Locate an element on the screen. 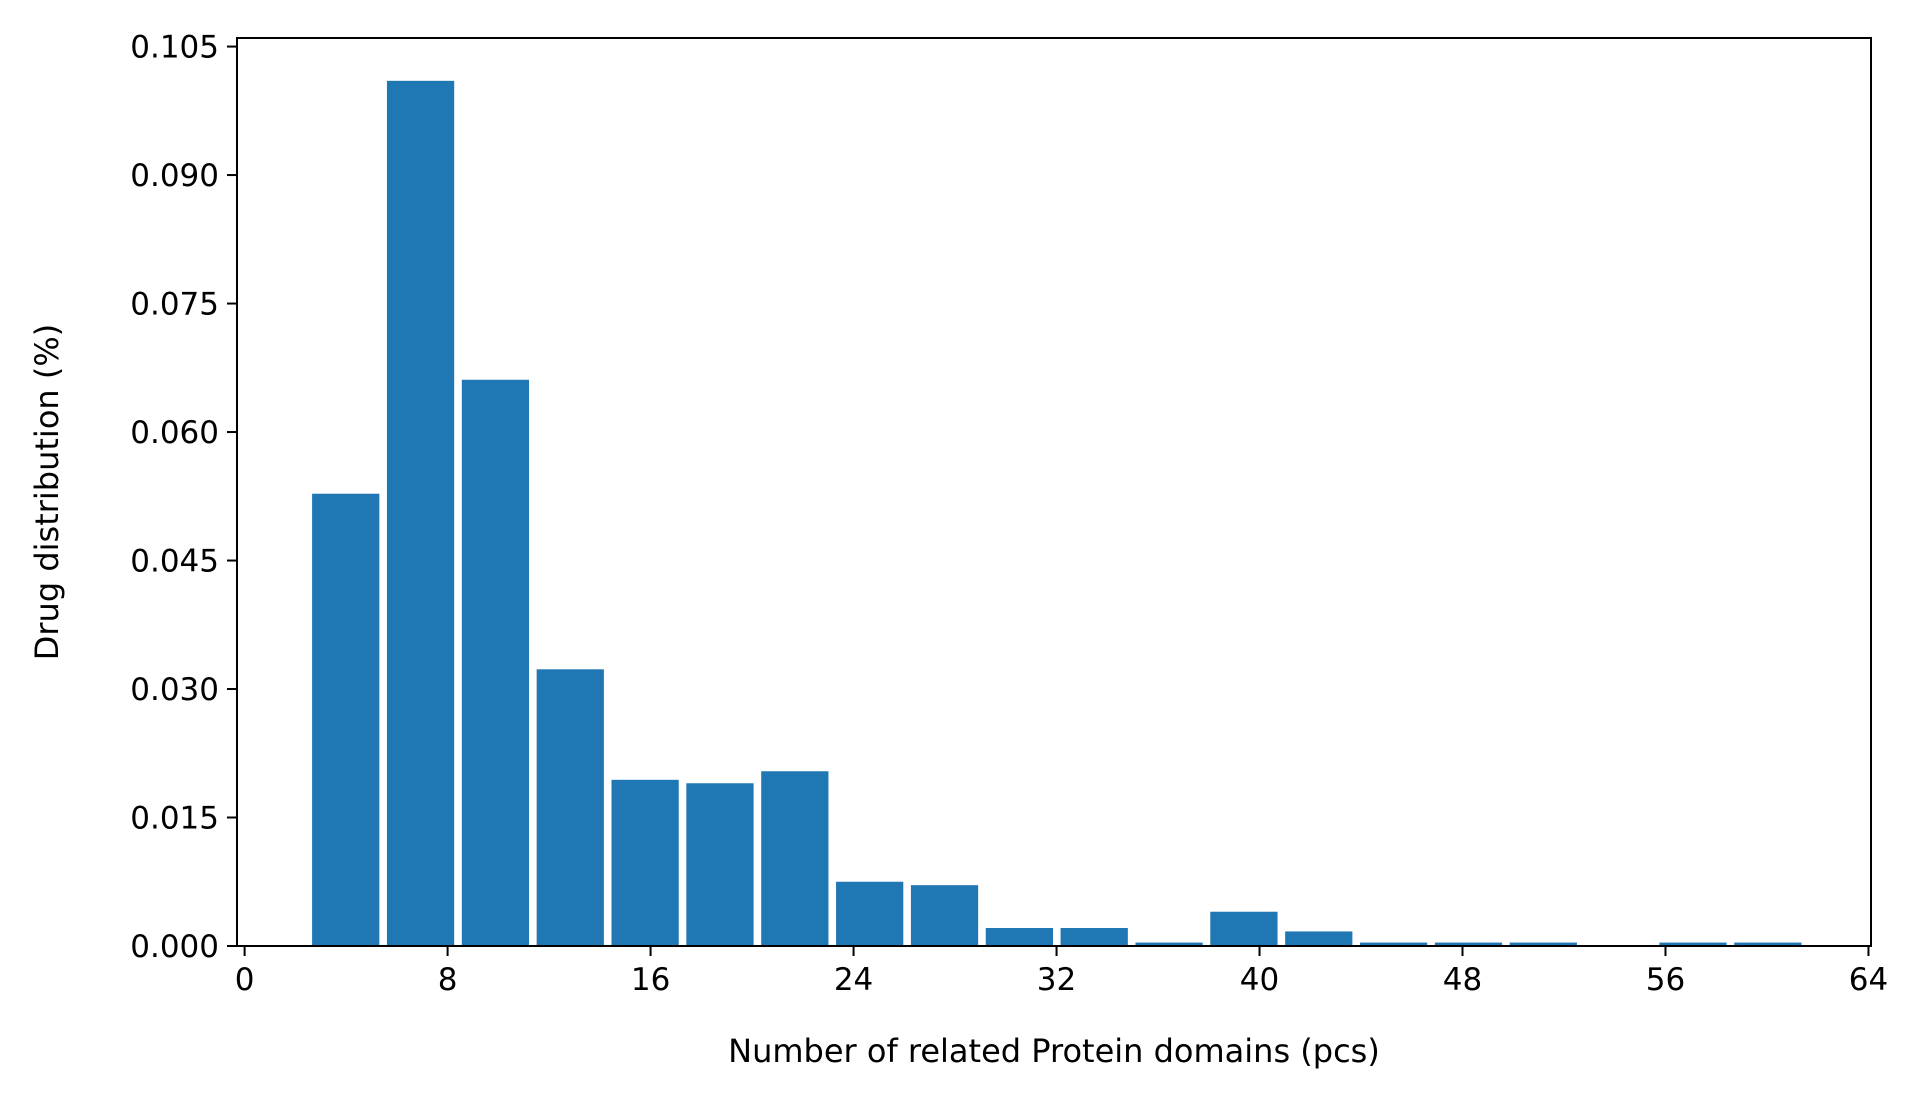 This screenshot has height=1103, width=1912. x-tick-label: 24 is located at coordinates (853, 980).